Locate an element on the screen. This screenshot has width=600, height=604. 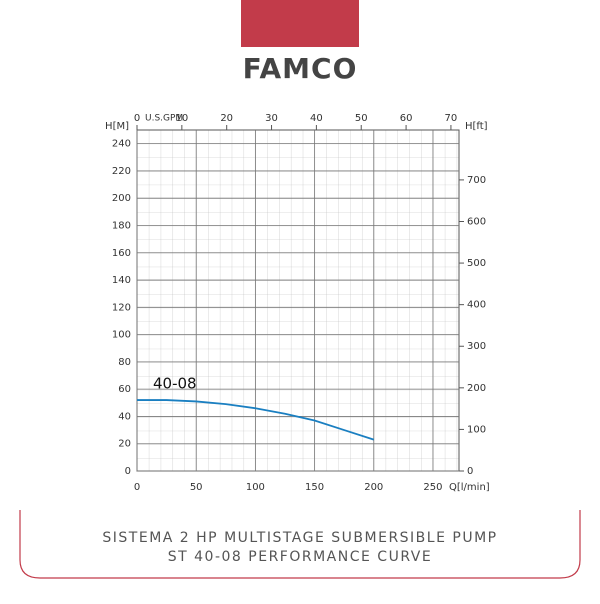
y-tick-label: 0 is located at coordinates (128, 471).